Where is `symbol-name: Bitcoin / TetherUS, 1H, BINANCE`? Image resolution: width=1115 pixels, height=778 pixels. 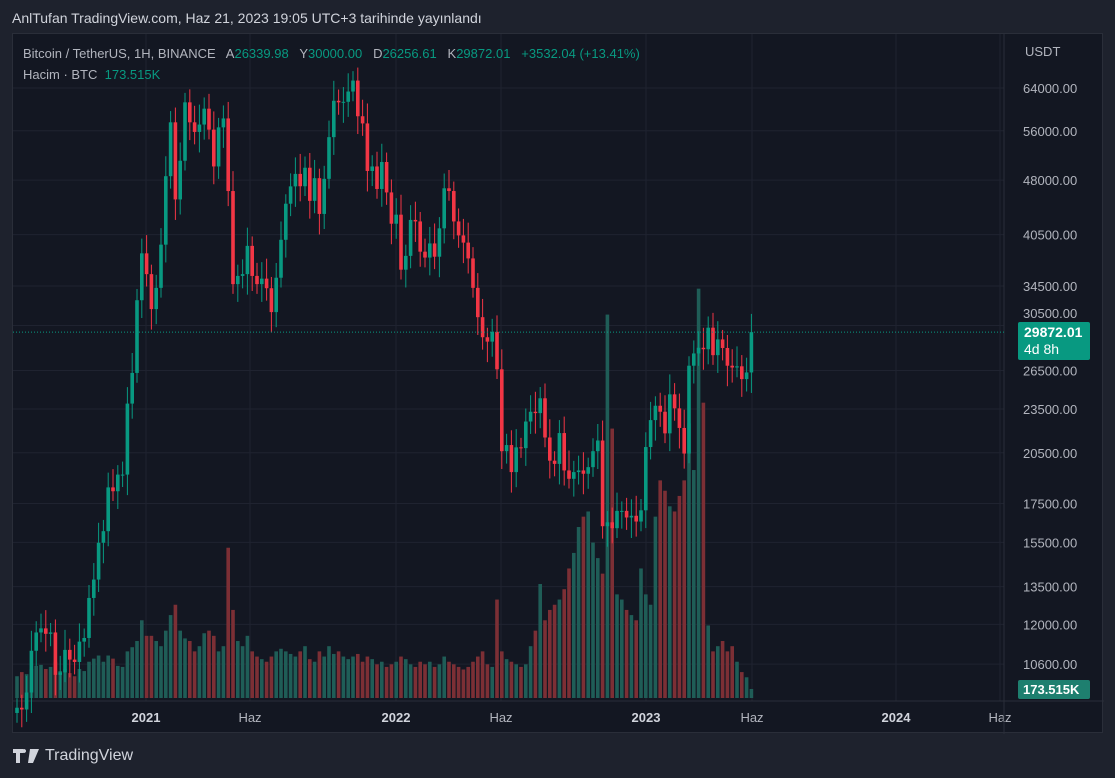 symbol-name: Bitcoin / TetherUS, 1H, BINANCE is located at coordinates (119, 53).